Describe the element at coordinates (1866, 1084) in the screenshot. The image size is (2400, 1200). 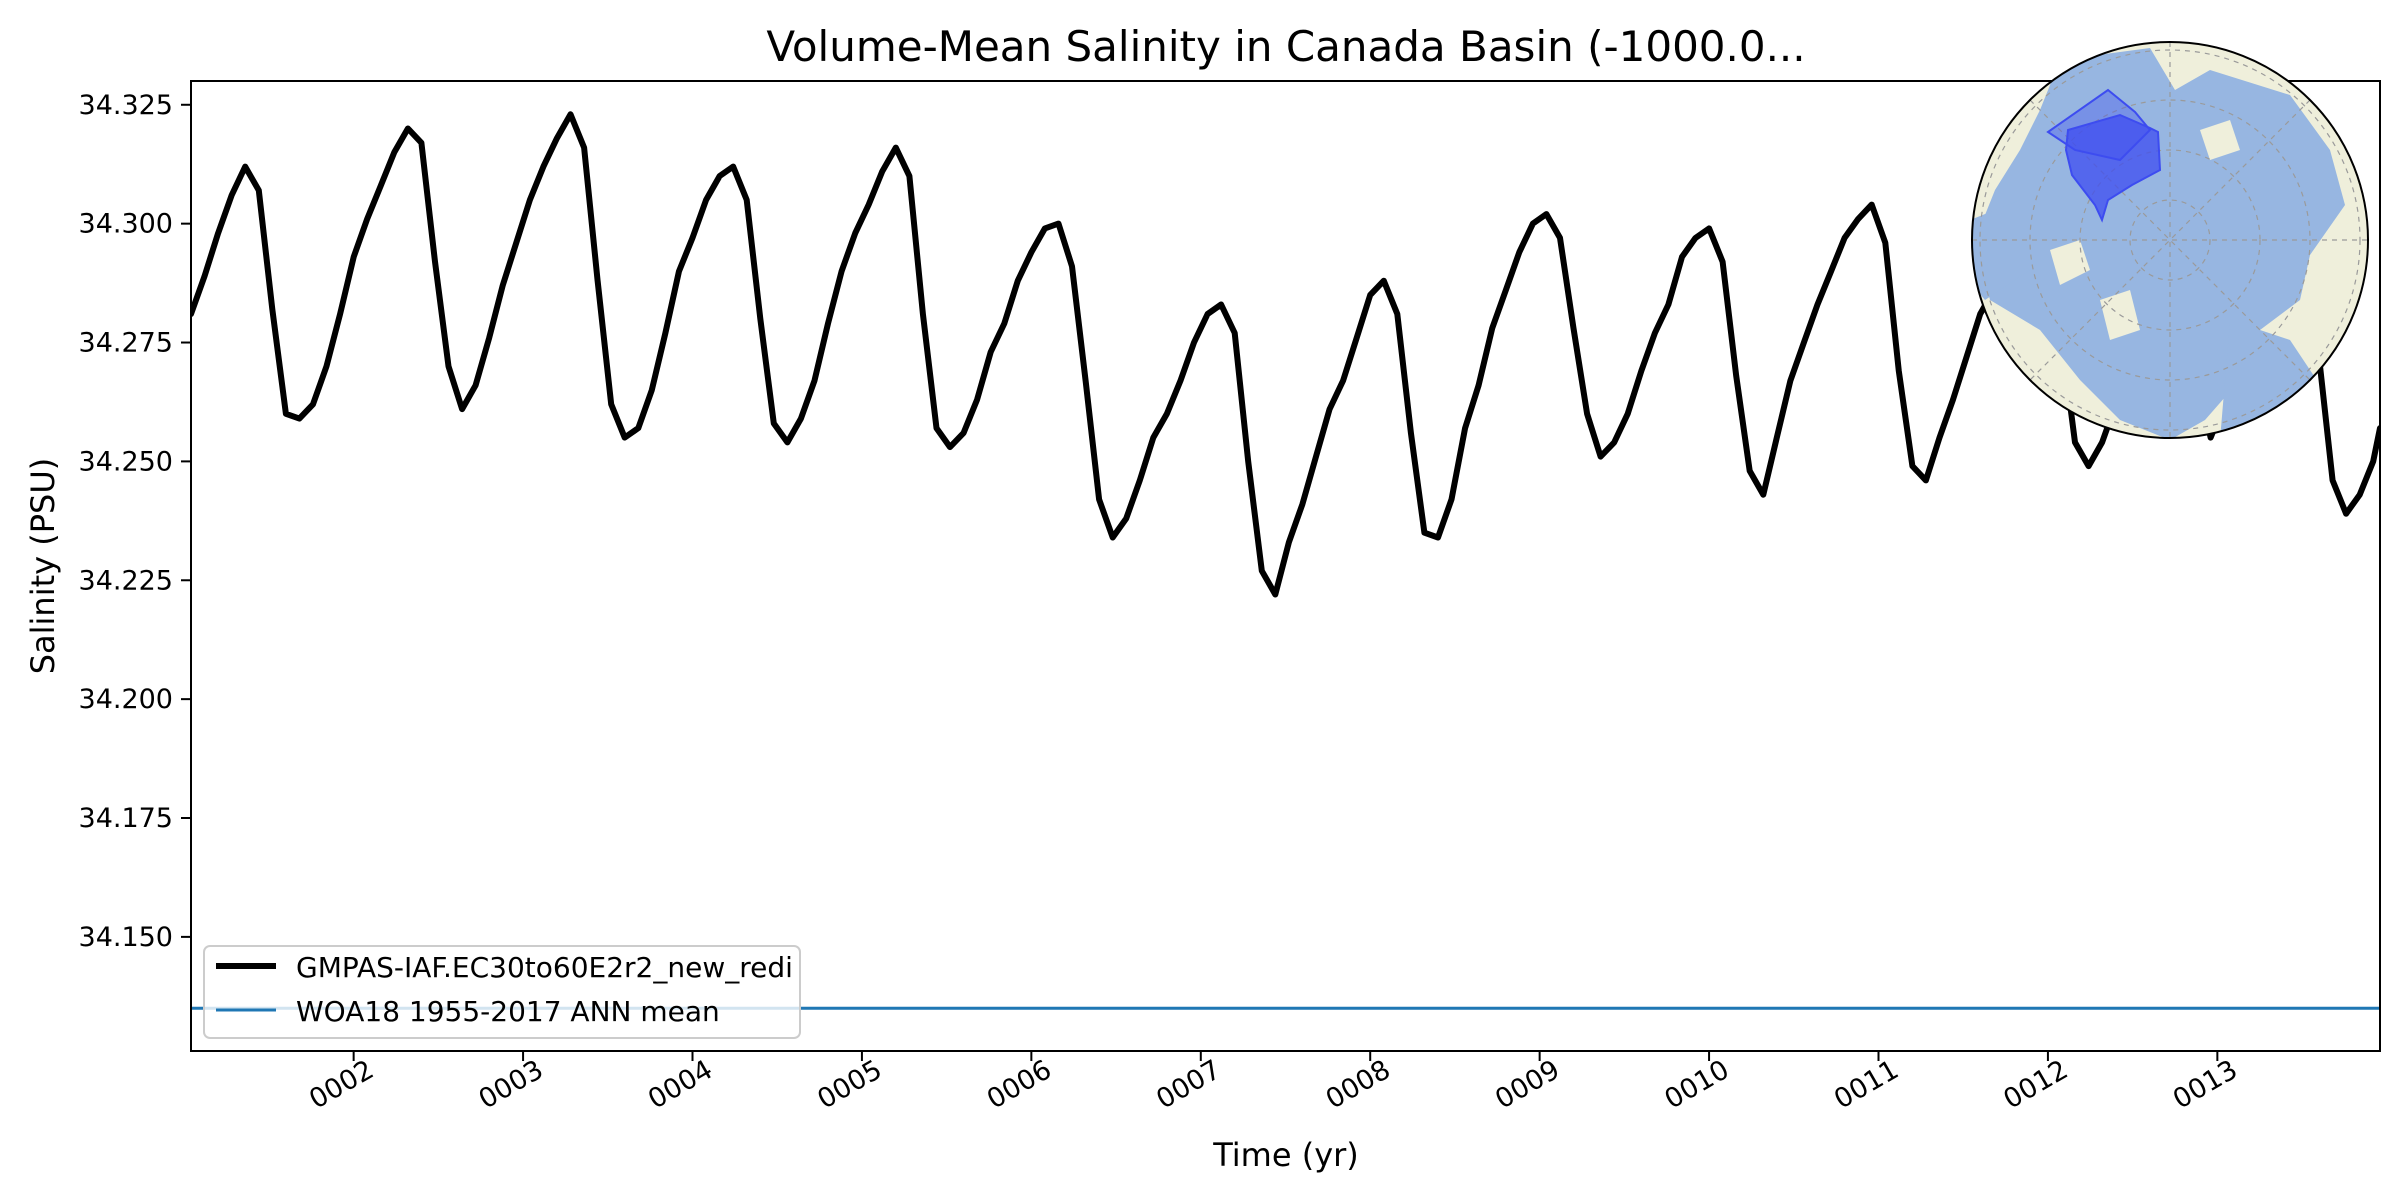
I see `x-tick-label: 0011` at that location.